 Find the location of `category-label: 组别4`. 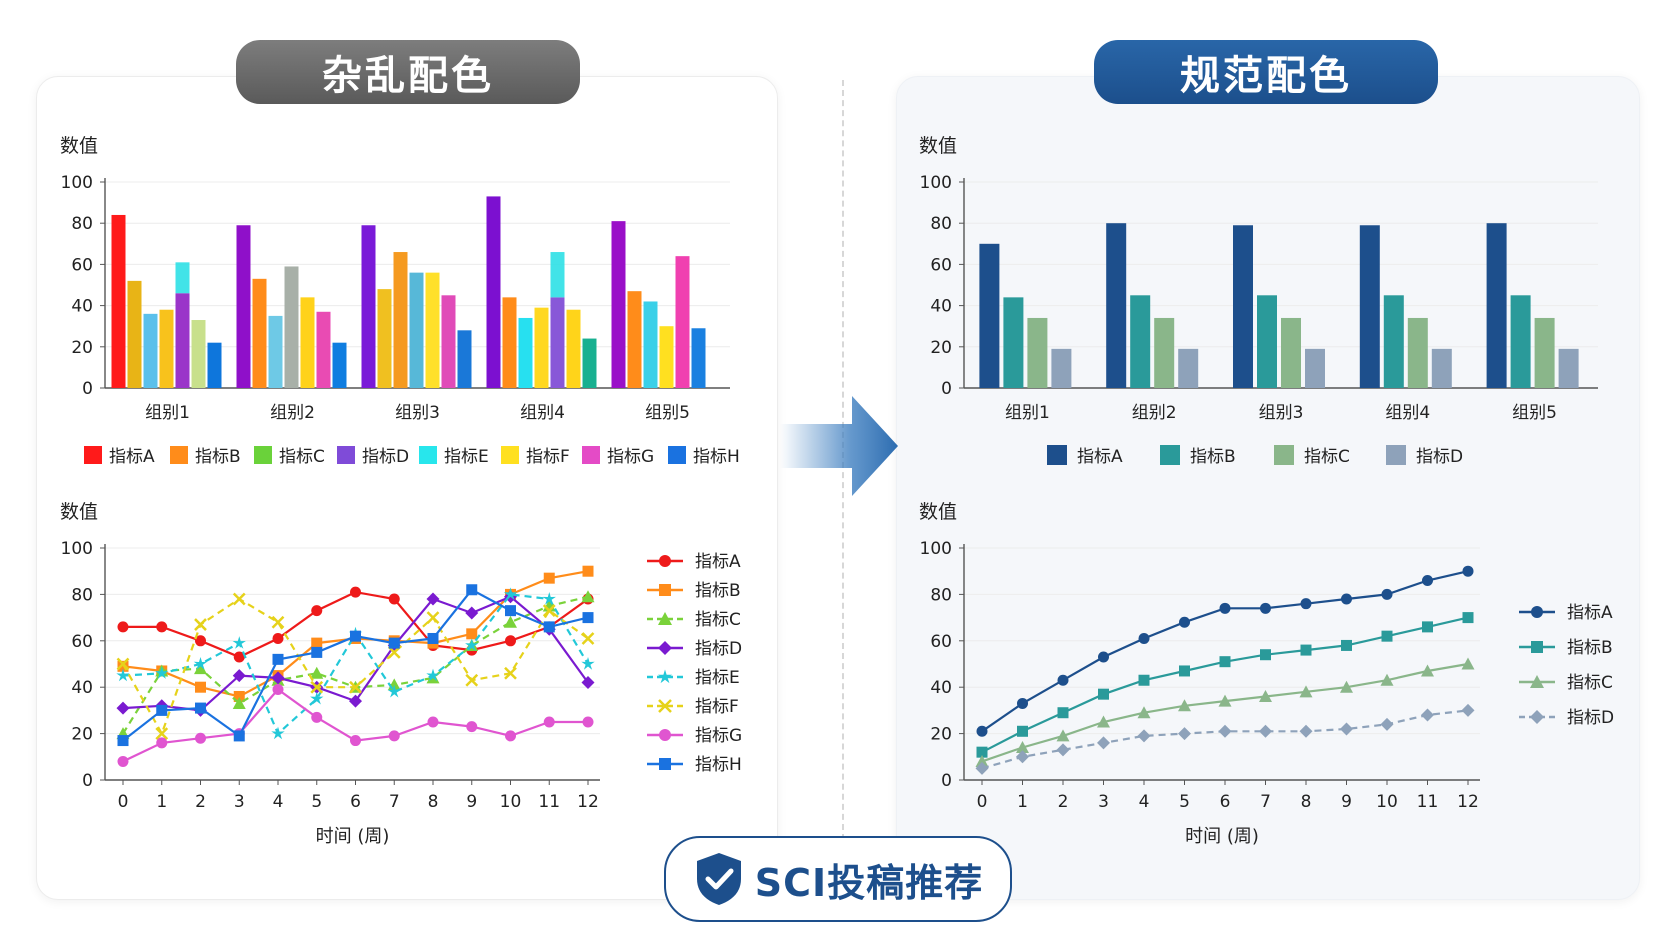

category-label: 组别4 is located at coordinates (1407, 413).